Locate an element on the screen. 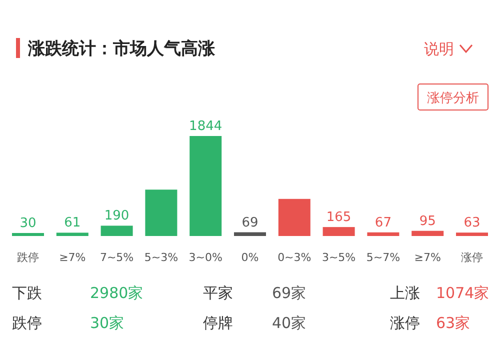 The height and width of the screenshot is (362, 500). text: 40家 is located at coordinates (289, 323).